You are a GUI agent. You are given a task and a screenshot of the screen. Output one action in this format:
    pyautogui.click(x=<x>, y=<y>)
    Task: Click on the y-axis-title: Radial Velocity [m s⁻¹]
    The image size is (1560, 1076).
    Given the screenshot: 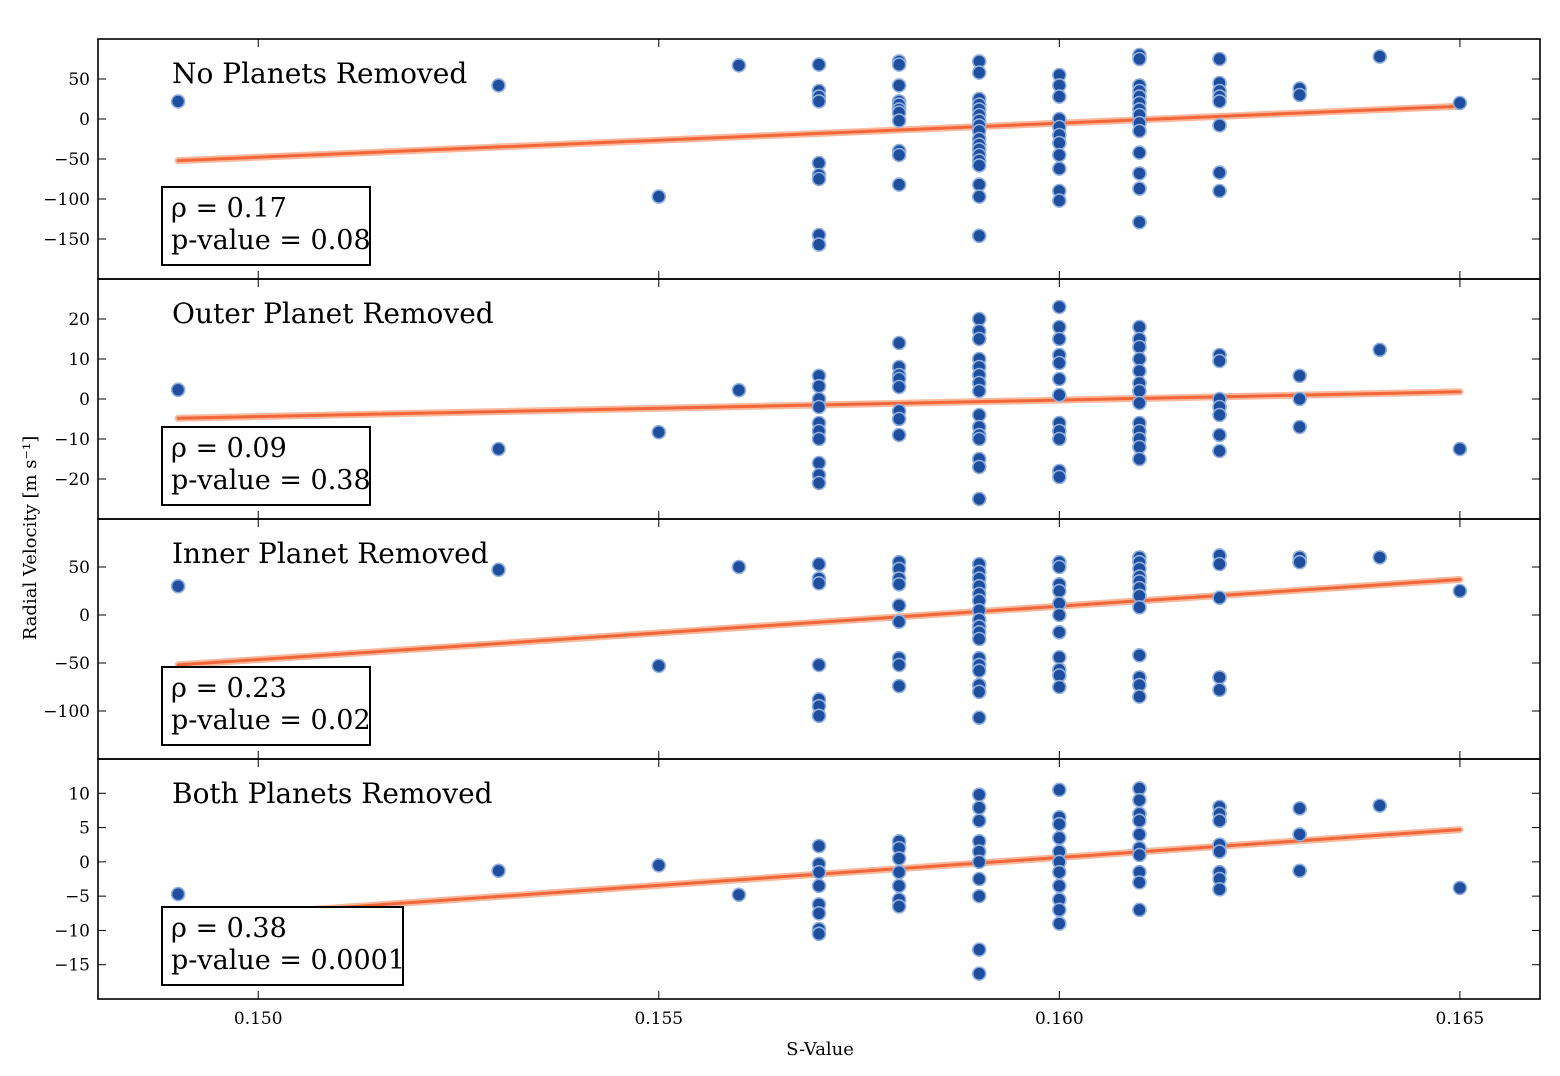 What is the action you would take?
    pyautogui.click(x=30, y=538)
    